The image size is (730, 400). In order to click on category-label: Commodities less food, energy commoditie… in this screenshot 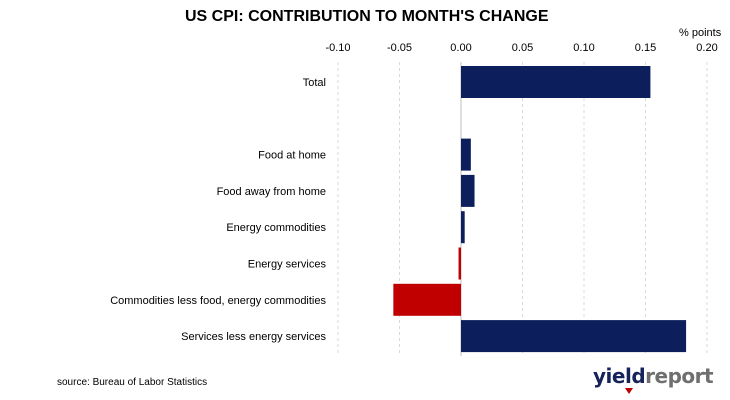, I will do `click(218, 301)`.